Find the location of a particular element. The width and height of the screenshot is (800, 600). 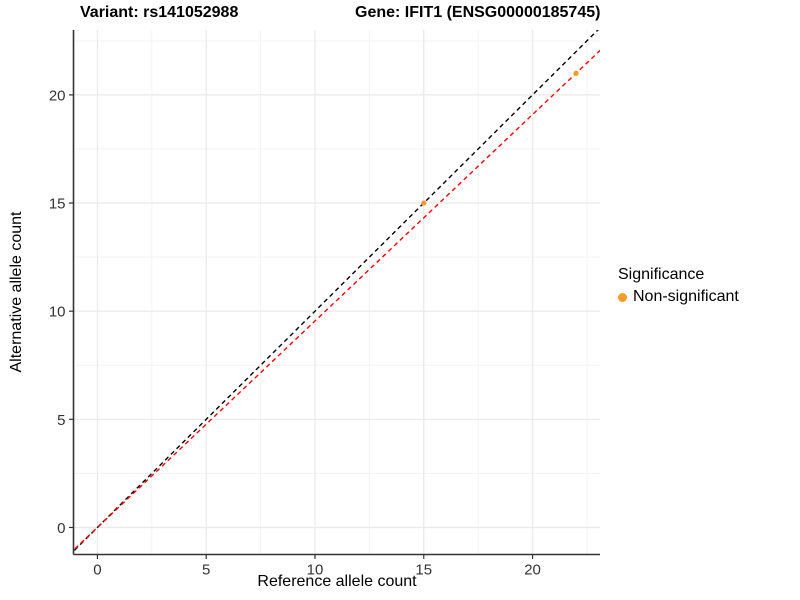

y-axis-title: Alternative allele count is located at coordinates (16, 292).